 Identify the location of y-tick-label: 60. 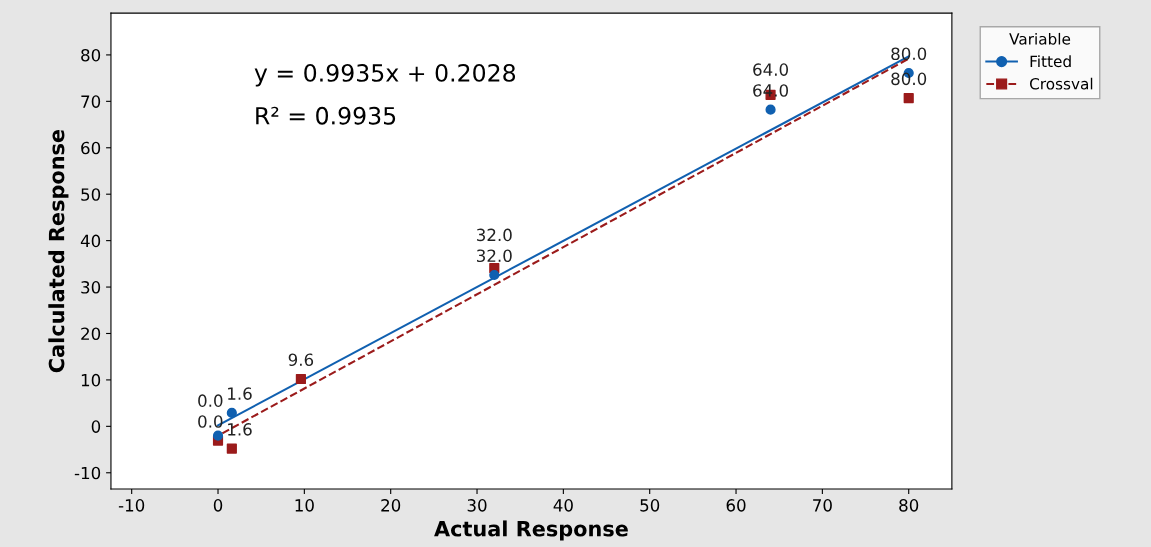
(91, 148).